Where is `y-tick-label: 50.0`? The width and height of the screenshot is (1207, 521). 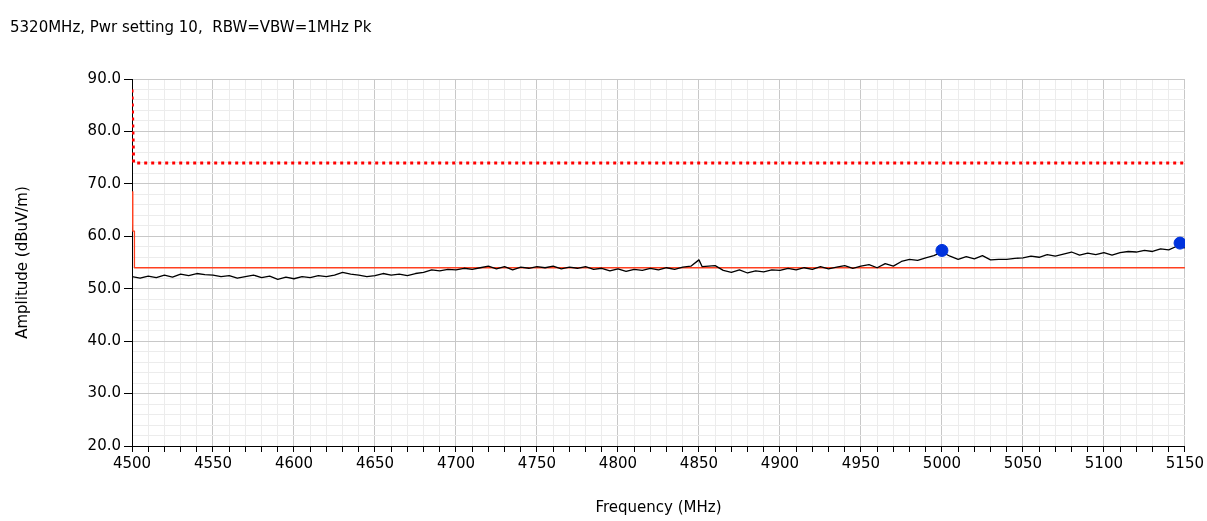
y-tick-label: 50.0 is located at coordinates (104, 287).